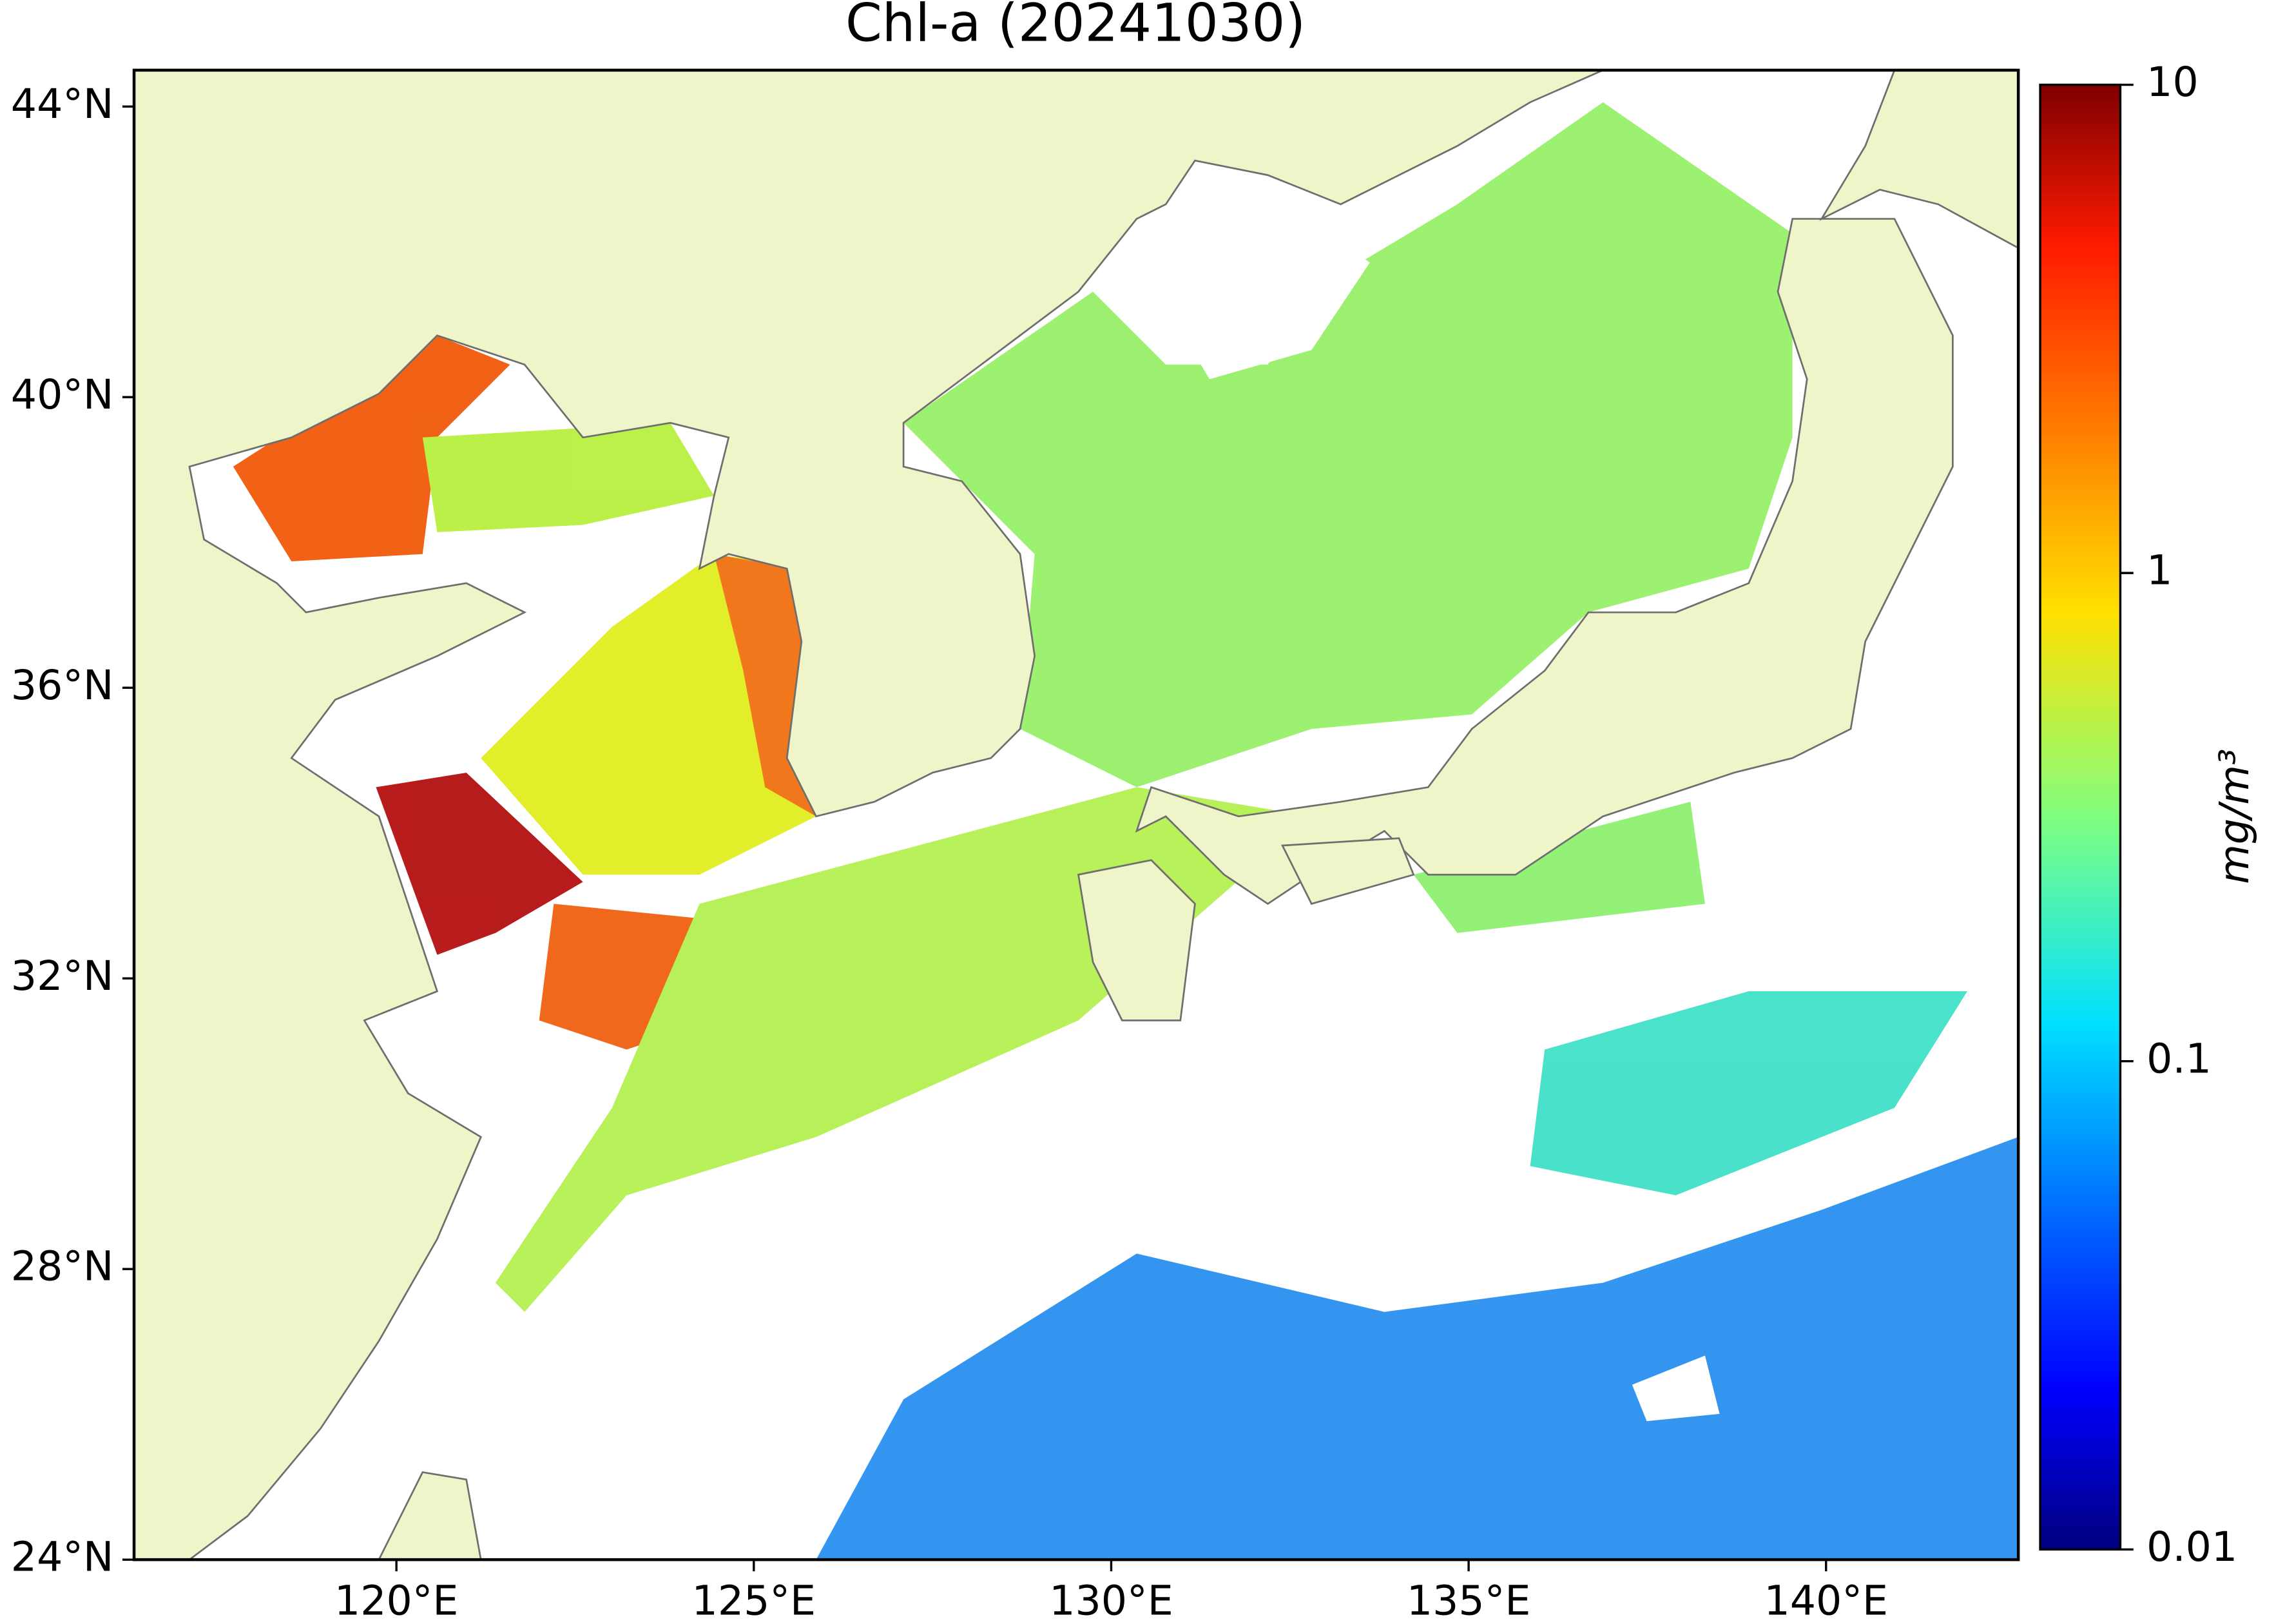 The width and height of the screenshot is (2285, 1624). I want to click on y-tick-label: 44°N, so click(62, 104).